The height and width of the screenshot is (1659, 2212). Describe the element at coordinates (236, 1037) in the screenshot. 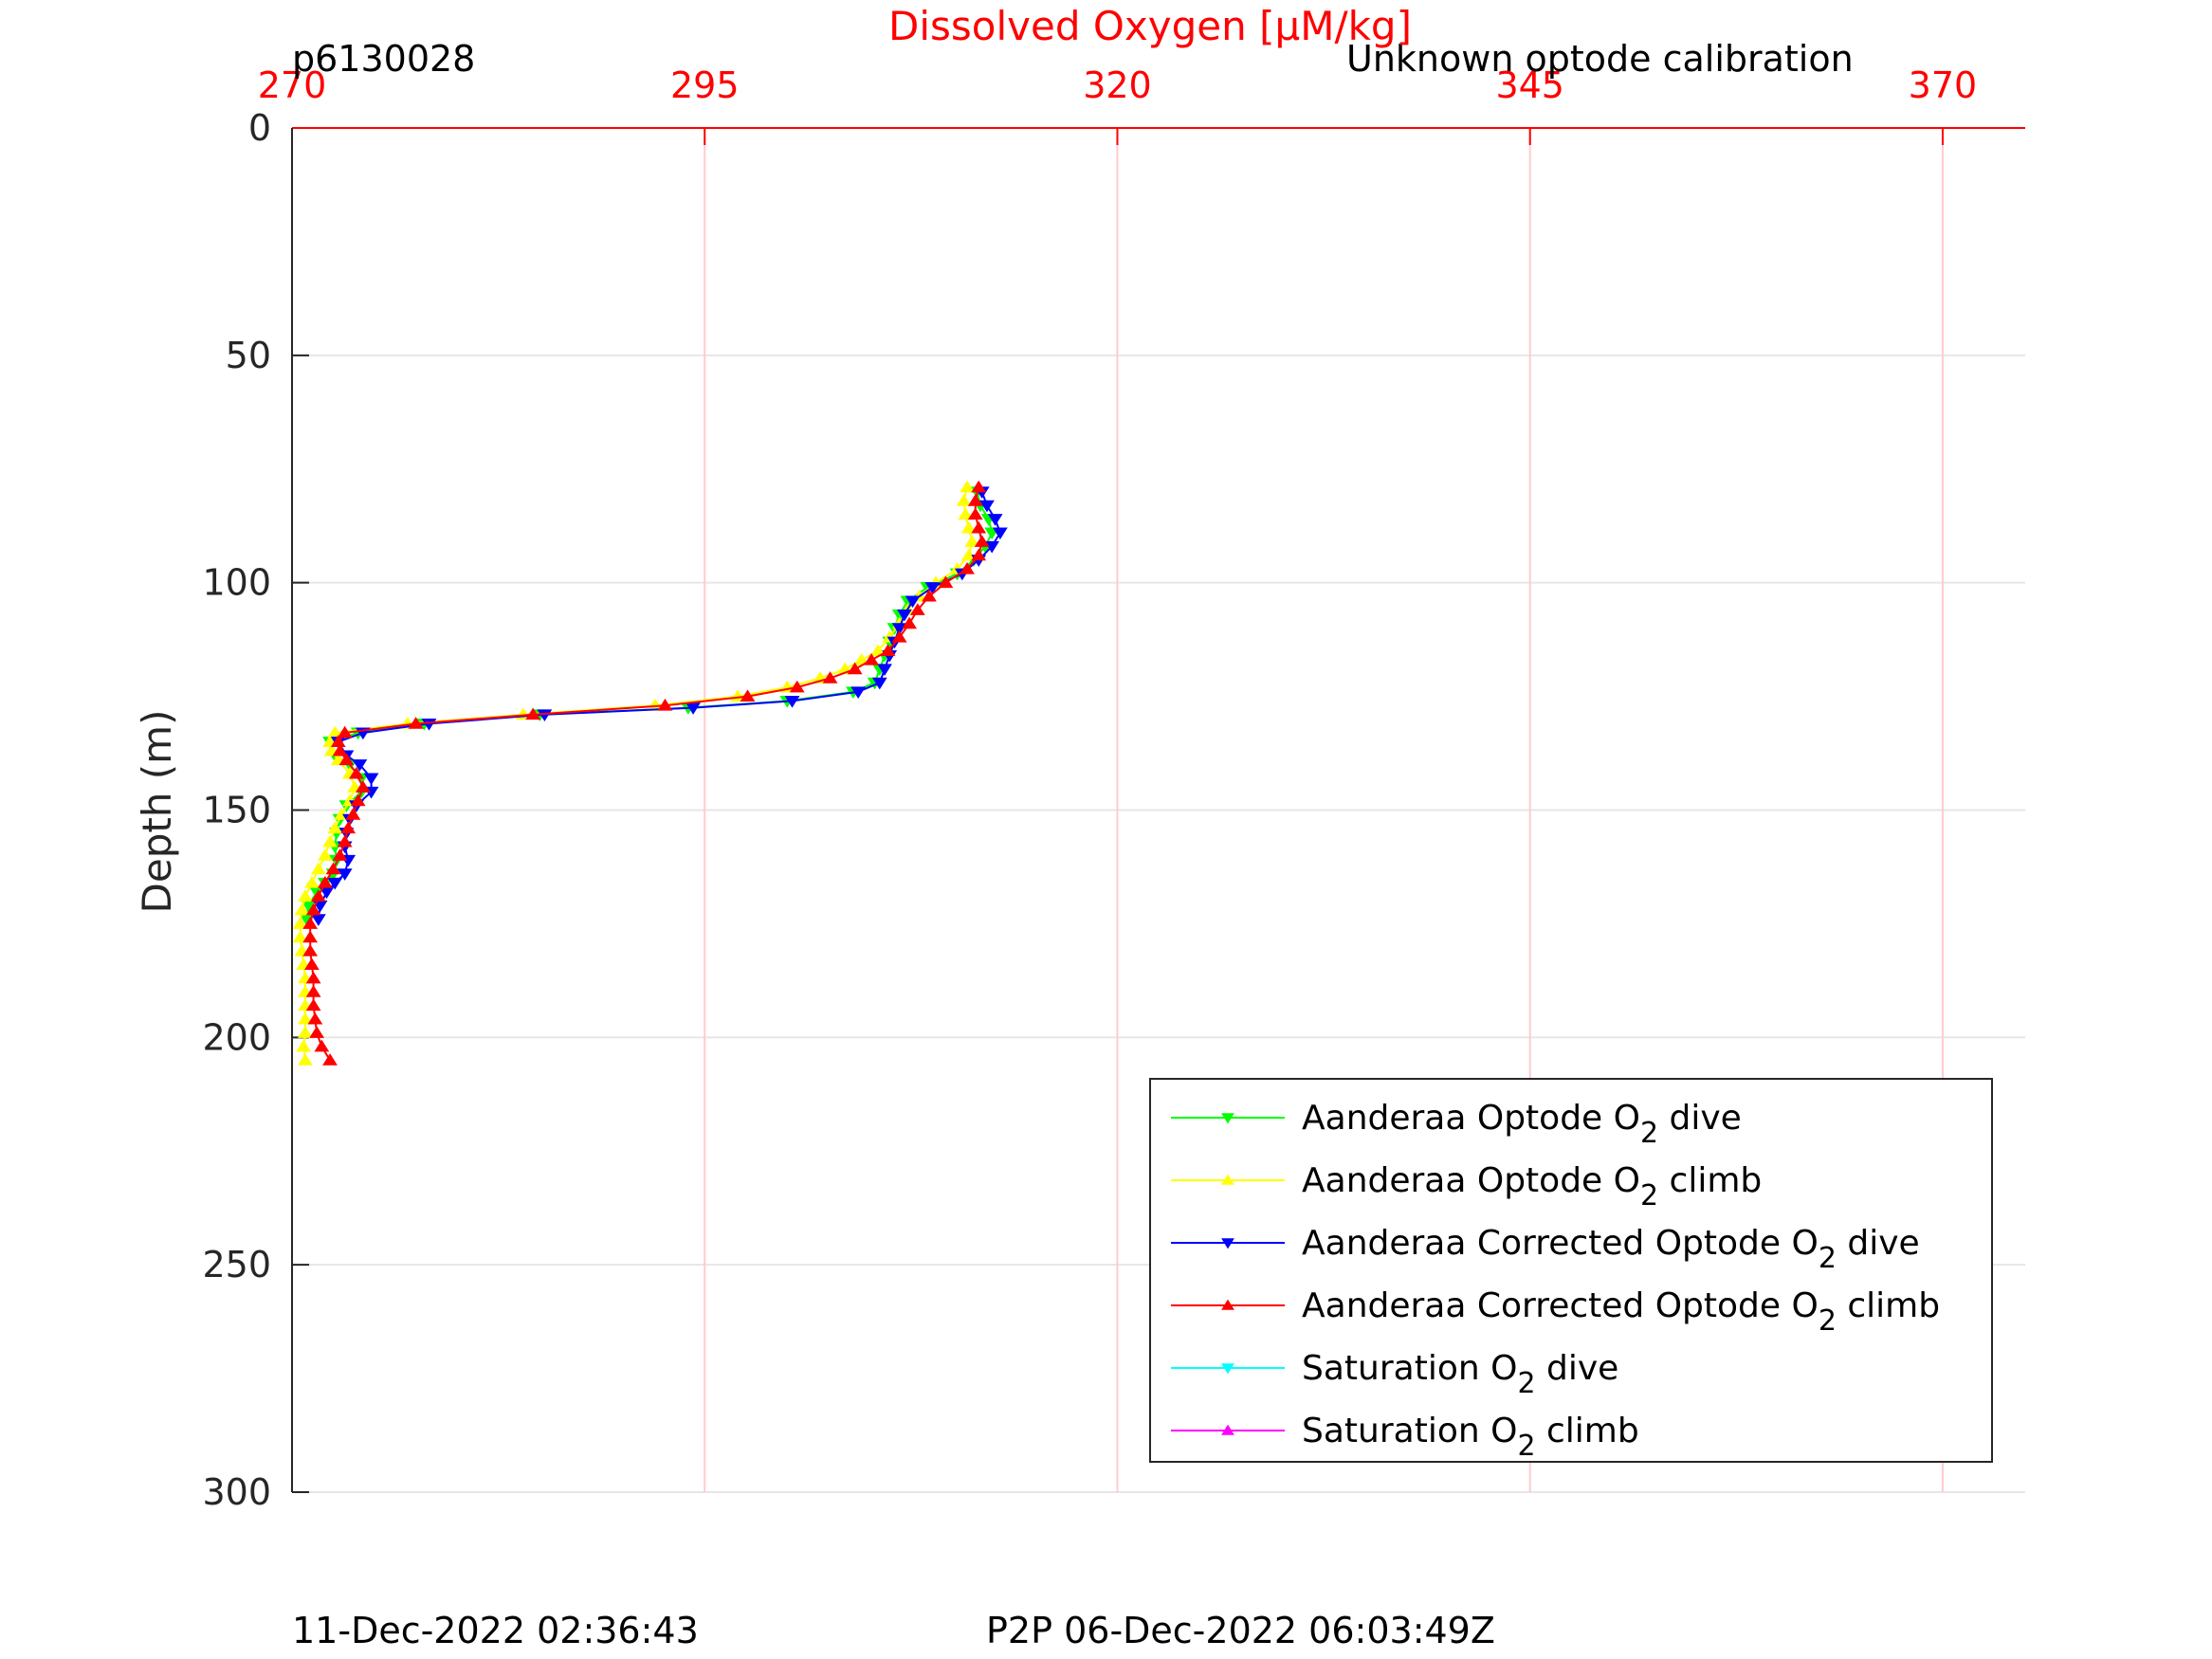

I see `y-tick-label: 200` at that location.